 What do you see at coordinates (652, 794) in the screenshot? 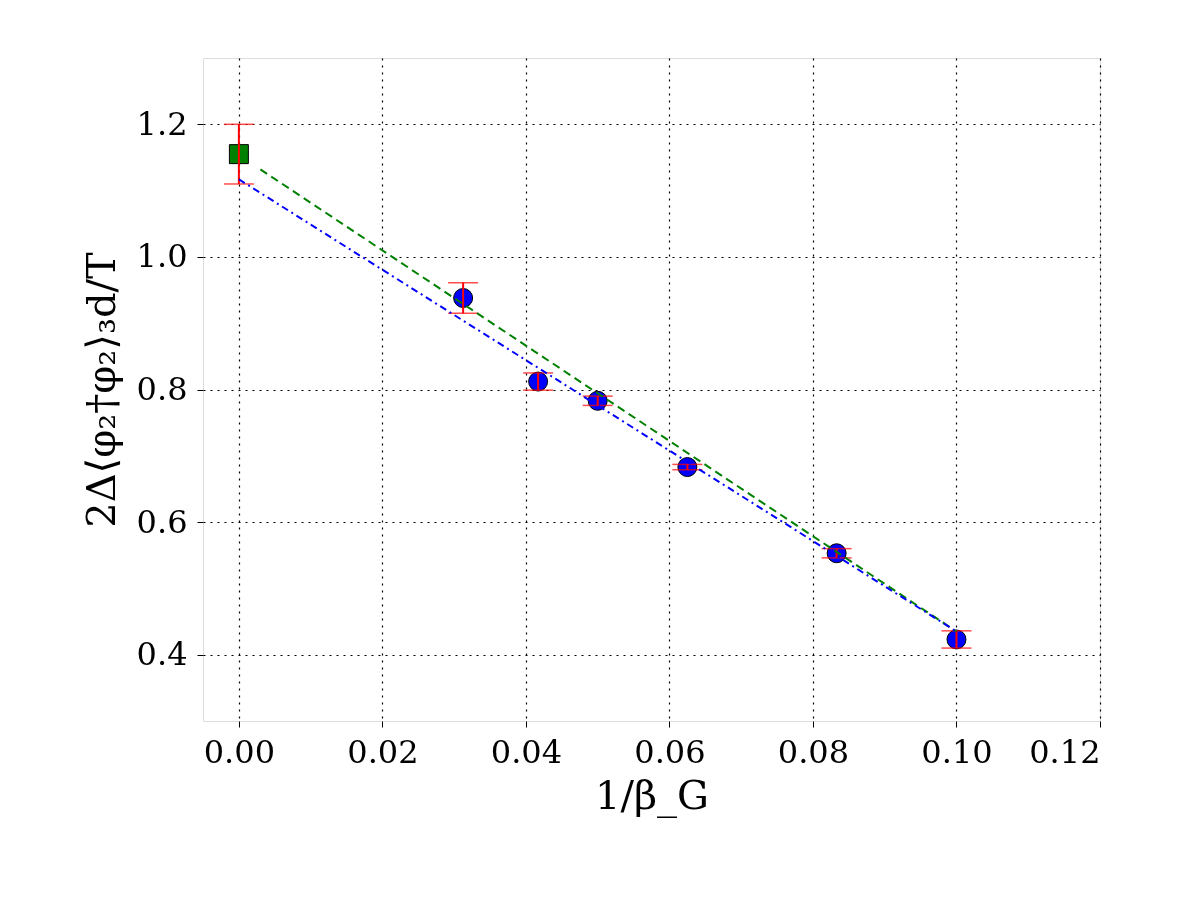
I see `x-axis-title: 1/β_G` at bounding box center [652, 794].